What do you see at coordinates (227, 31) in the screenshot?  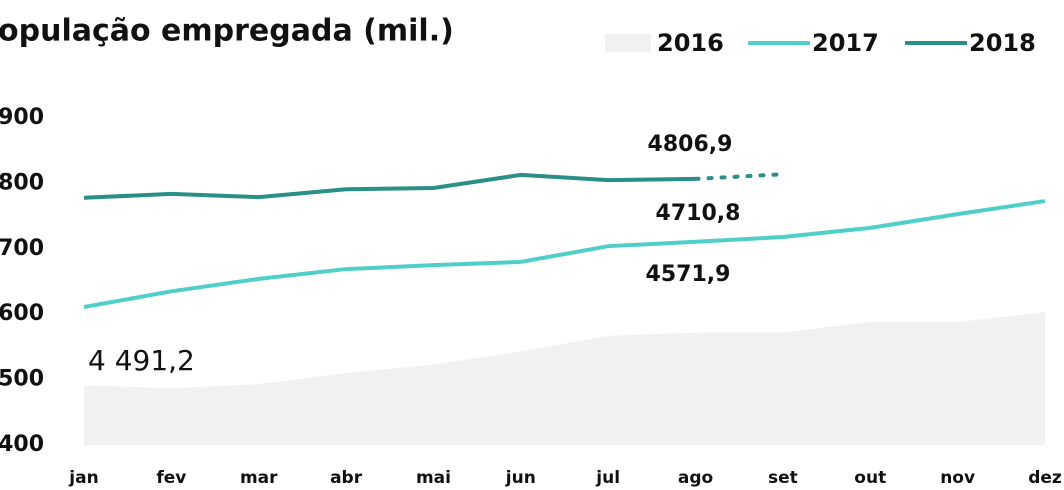 I see `chart-title: opulação empregada (mil.)` at bounding box center [227, 31].